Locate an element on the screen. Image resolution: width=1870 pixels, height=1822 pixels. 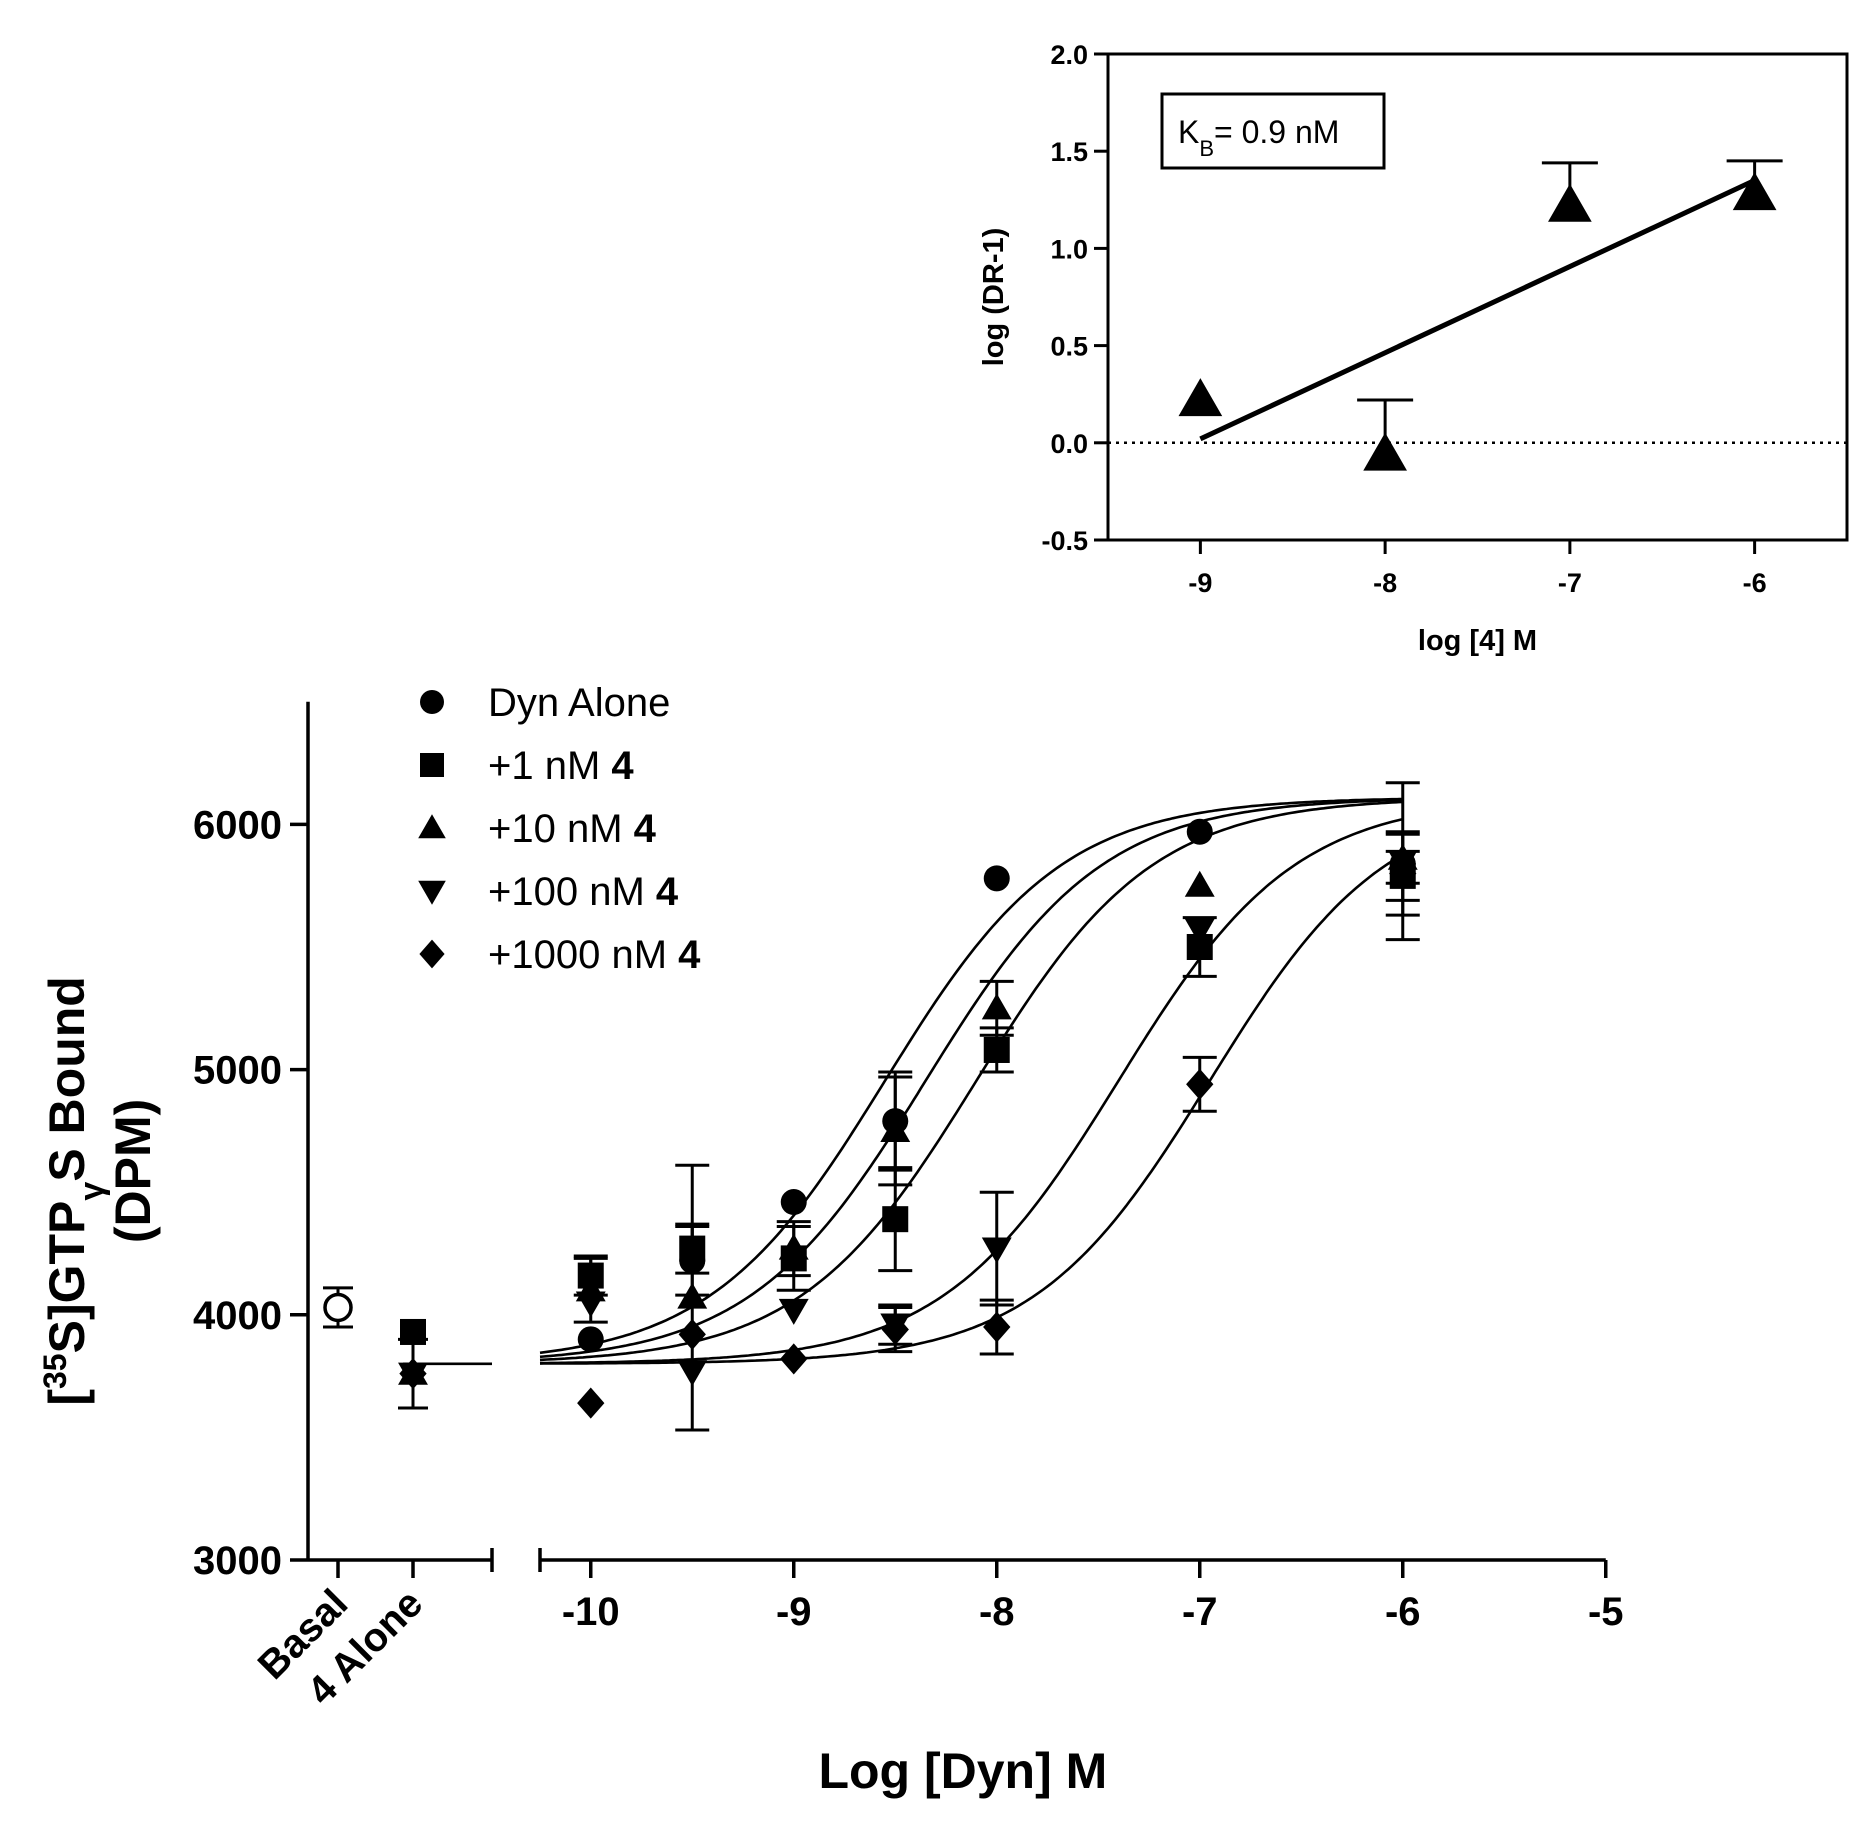
x-tick-label: -6 is located at coordinates (1403, 1612).